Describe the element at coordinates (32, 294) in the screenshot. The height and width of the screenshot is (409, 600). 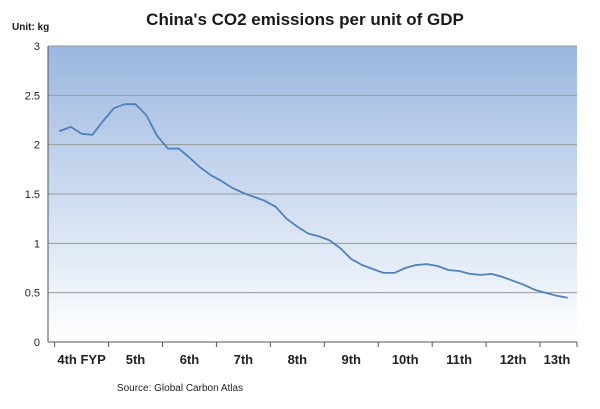
I see `y-tick-label: 0.5` at that location.